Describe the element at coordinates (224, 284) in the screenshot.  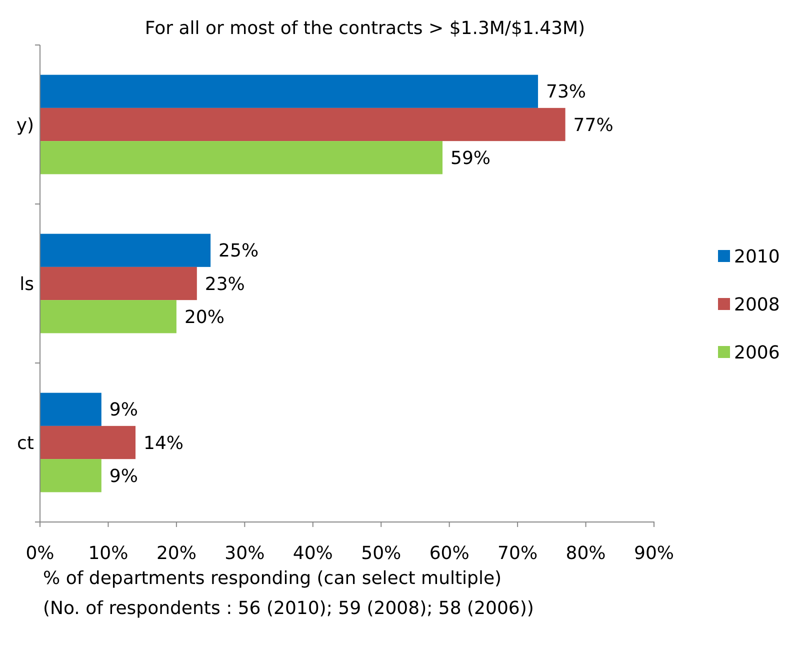
I see `data-label: 23%` at that location.